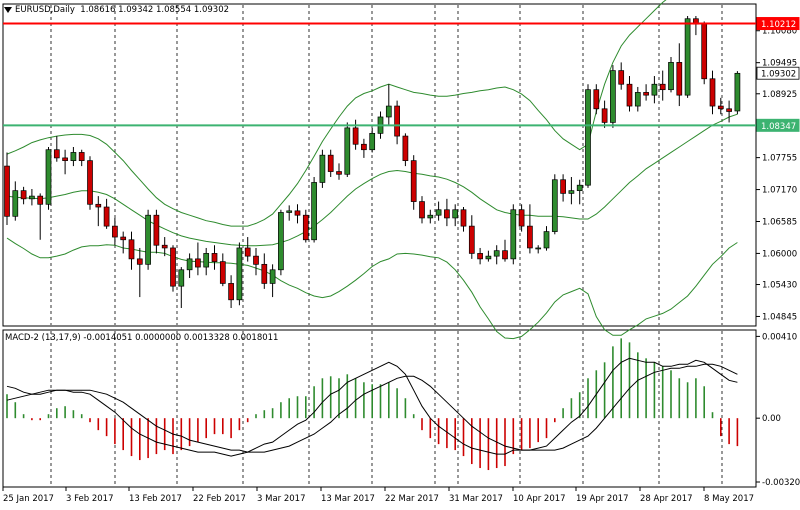 This screenshot has width=800, height=510. I want to click on symbol-label: EURUSD,Daily, so click(45, 10).